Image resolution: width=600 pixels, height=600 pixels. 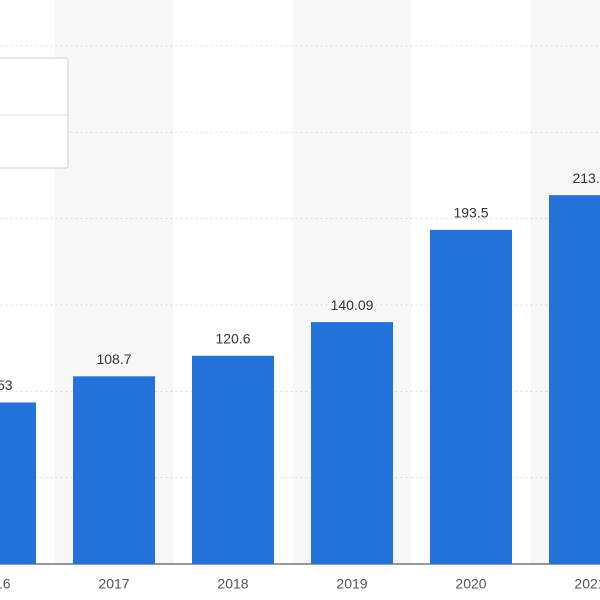 I want to click on x-tick-label: 2021, so click(x=587, y=584).